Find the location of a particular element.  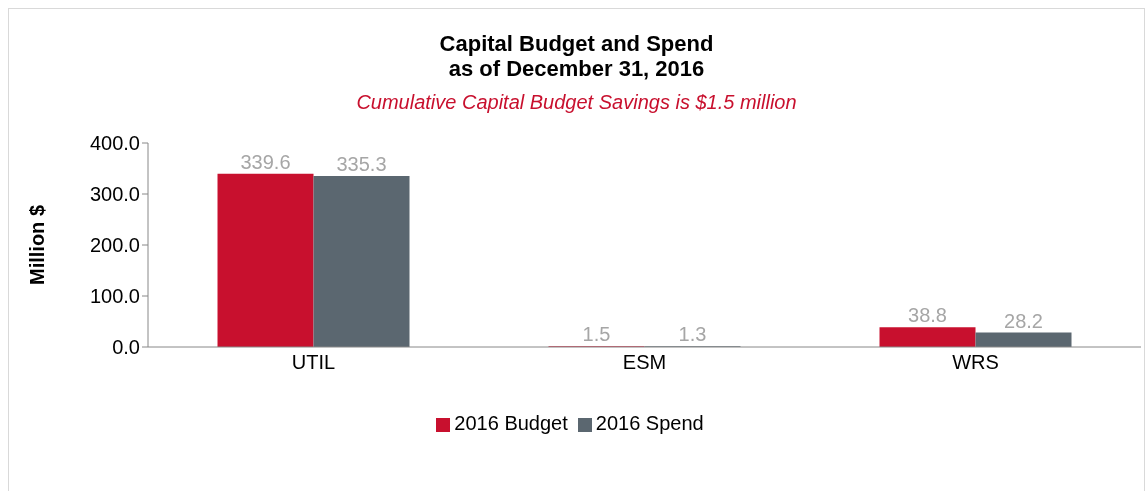

y-tick-label: 200.0 is located at coordinates (114, 245).